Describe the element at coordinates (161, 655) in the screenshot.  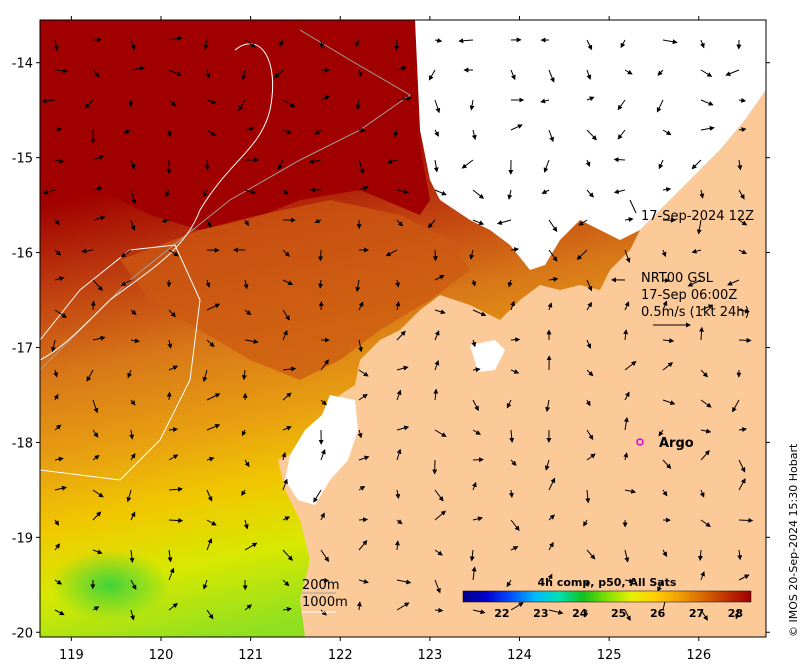
I see `lon-tick-label: 120` at that location.